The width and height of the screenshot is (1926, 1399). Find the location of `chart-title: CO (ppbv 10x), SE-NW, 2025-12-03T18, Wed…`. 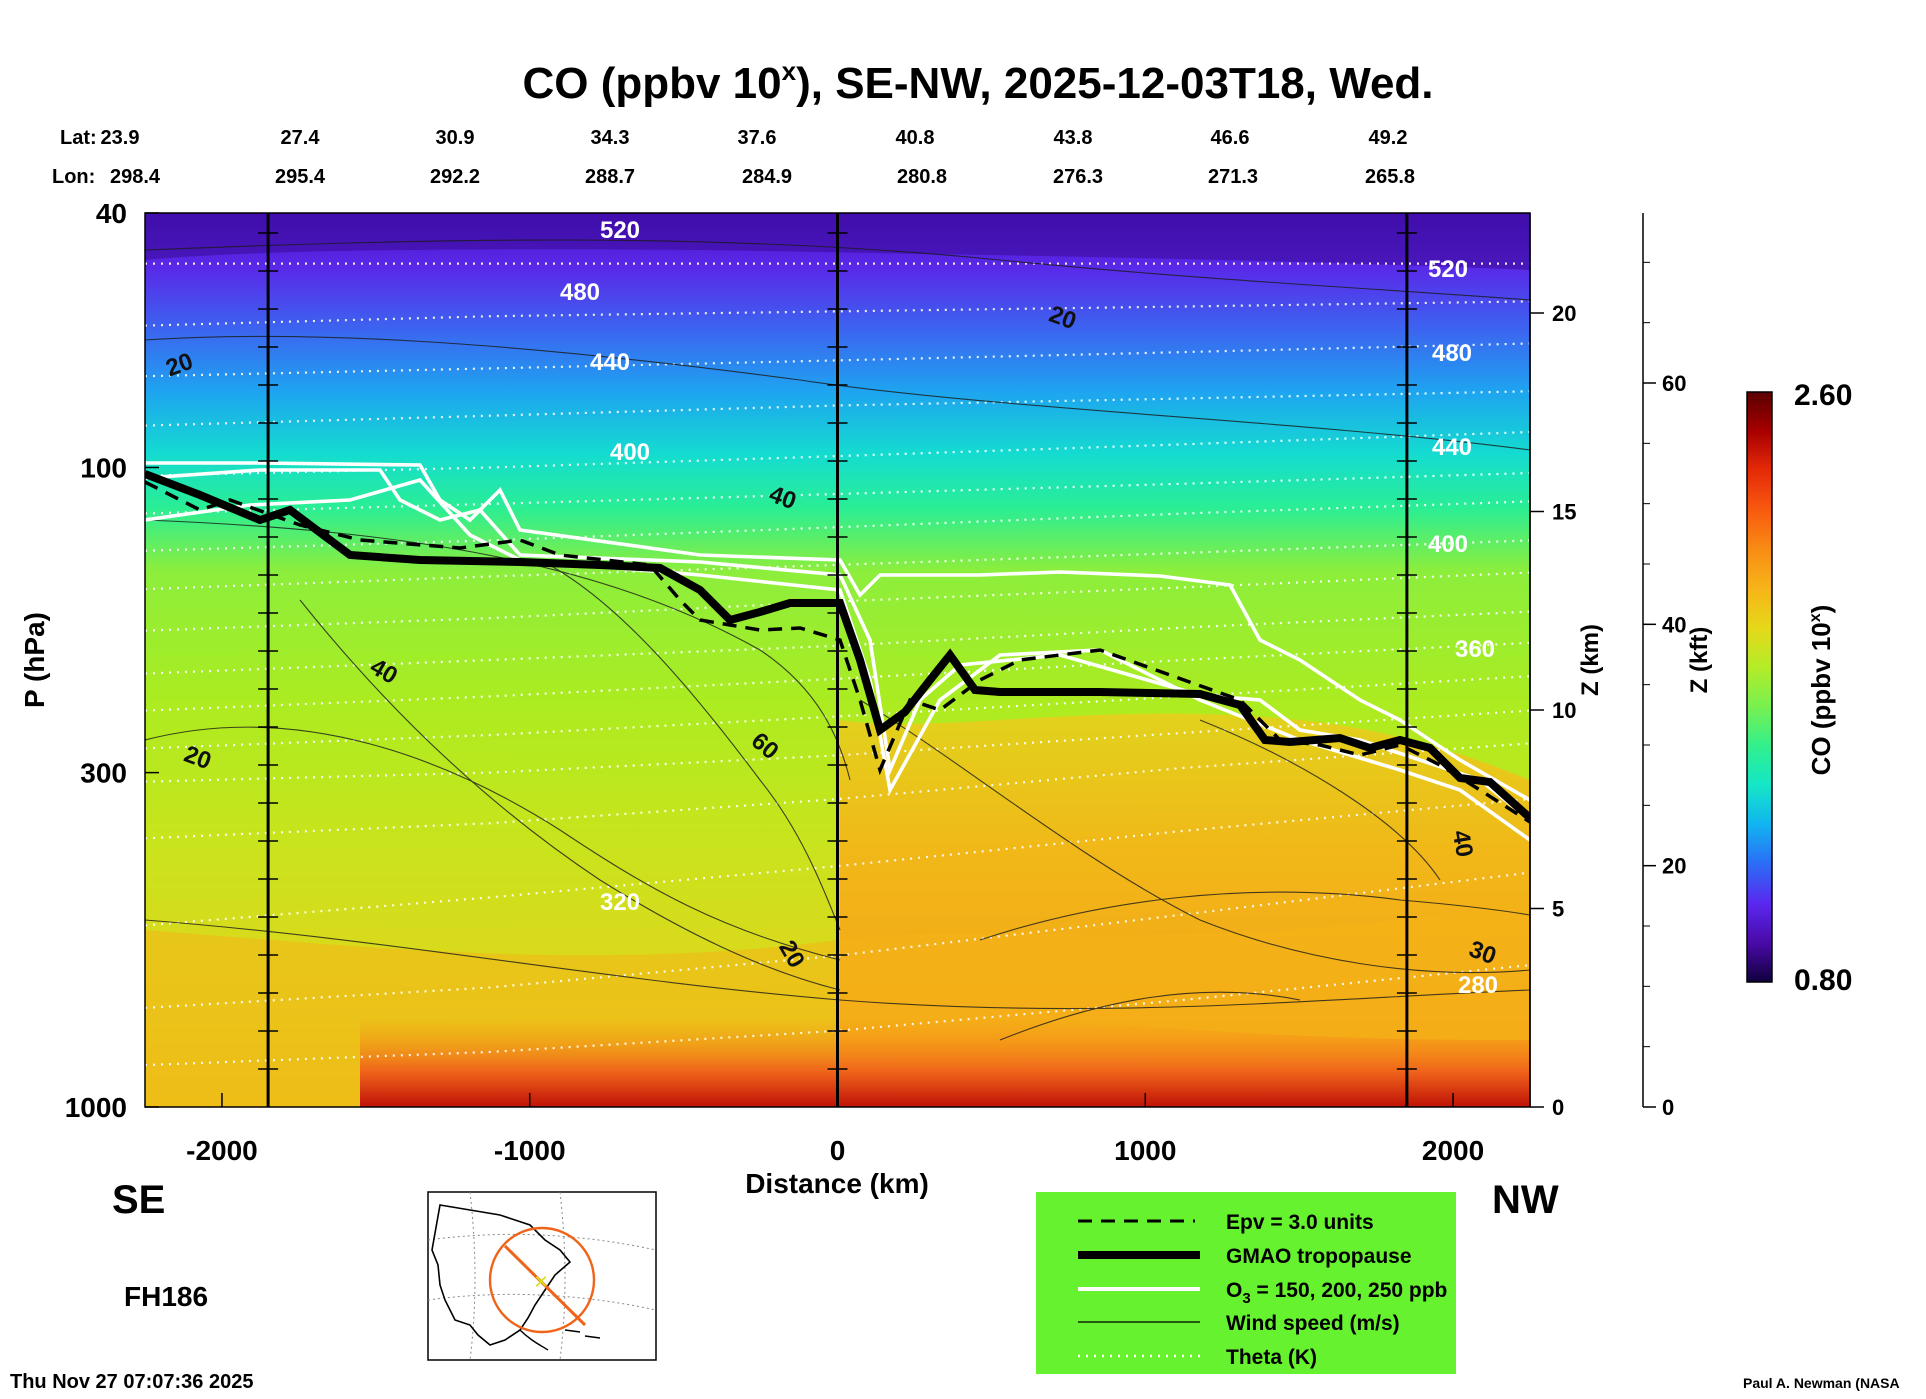

chart-title: CO (ppbv 10x), SE-NW, 2025-12-03T18, Wed… is located at coordinates (977, 82).